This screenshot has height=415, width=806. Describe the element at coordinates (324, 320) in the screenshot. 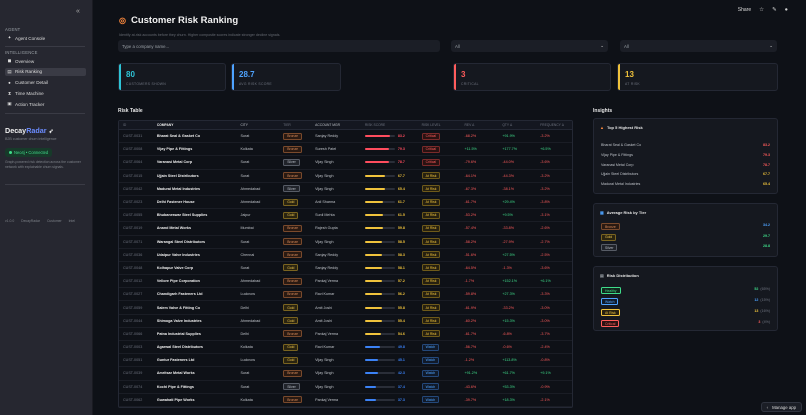

I see `account-manager: Amit Joshi` at that location.